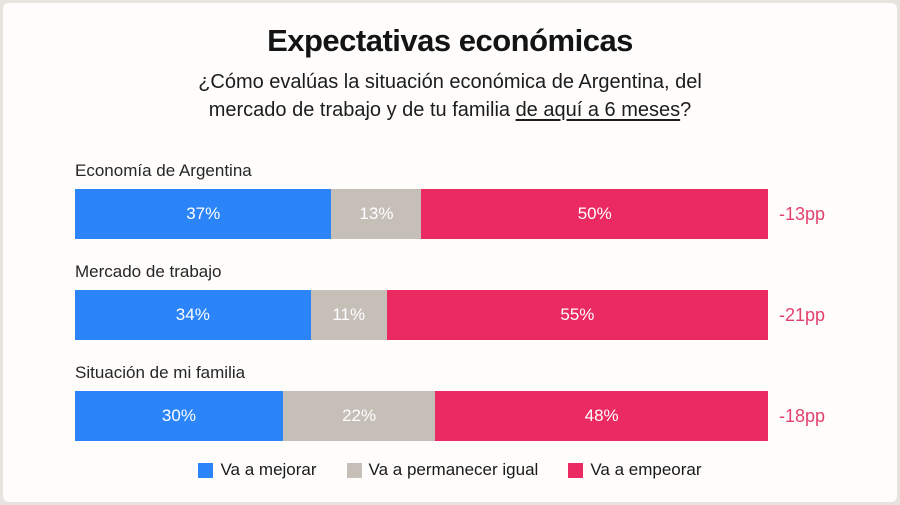 This screenshot has height=505, width=900. I want to click on legend-item-mejorar: Va a mejorar, so click(257, 470).